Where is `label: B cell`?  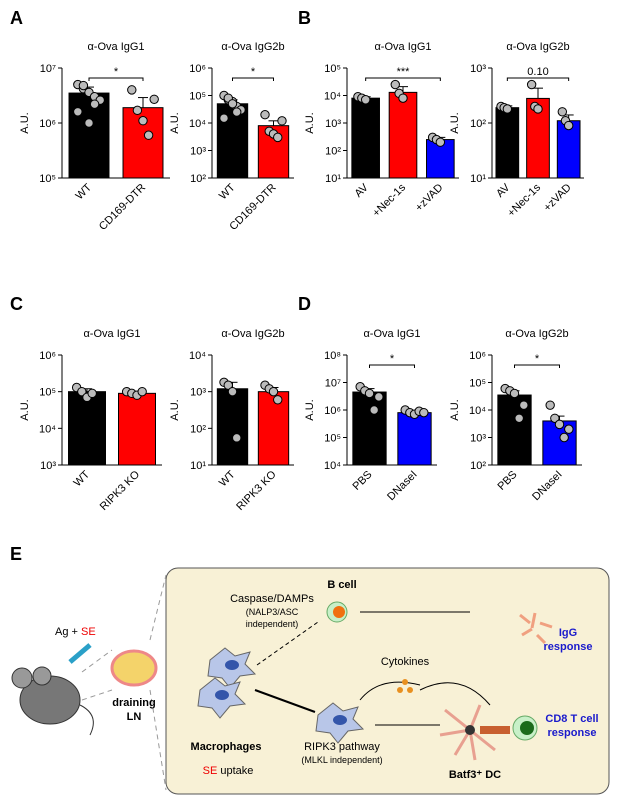 label: B cell is located at coordinates (341, 585).